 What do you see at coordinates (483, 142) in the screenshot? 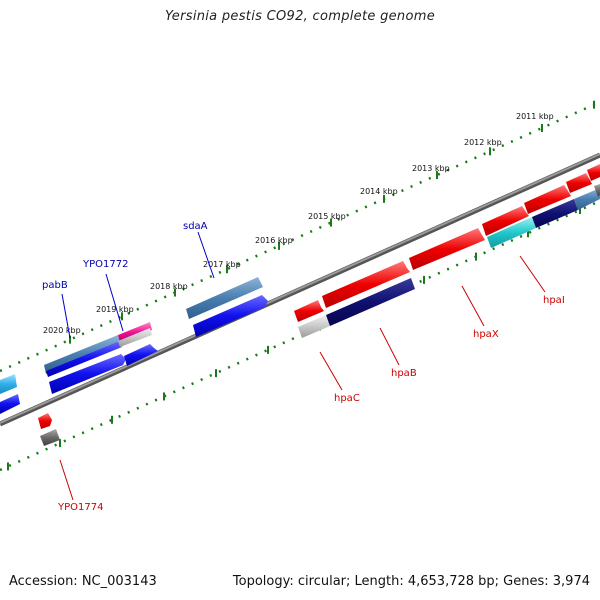
I see `kbp-label-2012: 2012 kbp` at bounding box center [483, 142].